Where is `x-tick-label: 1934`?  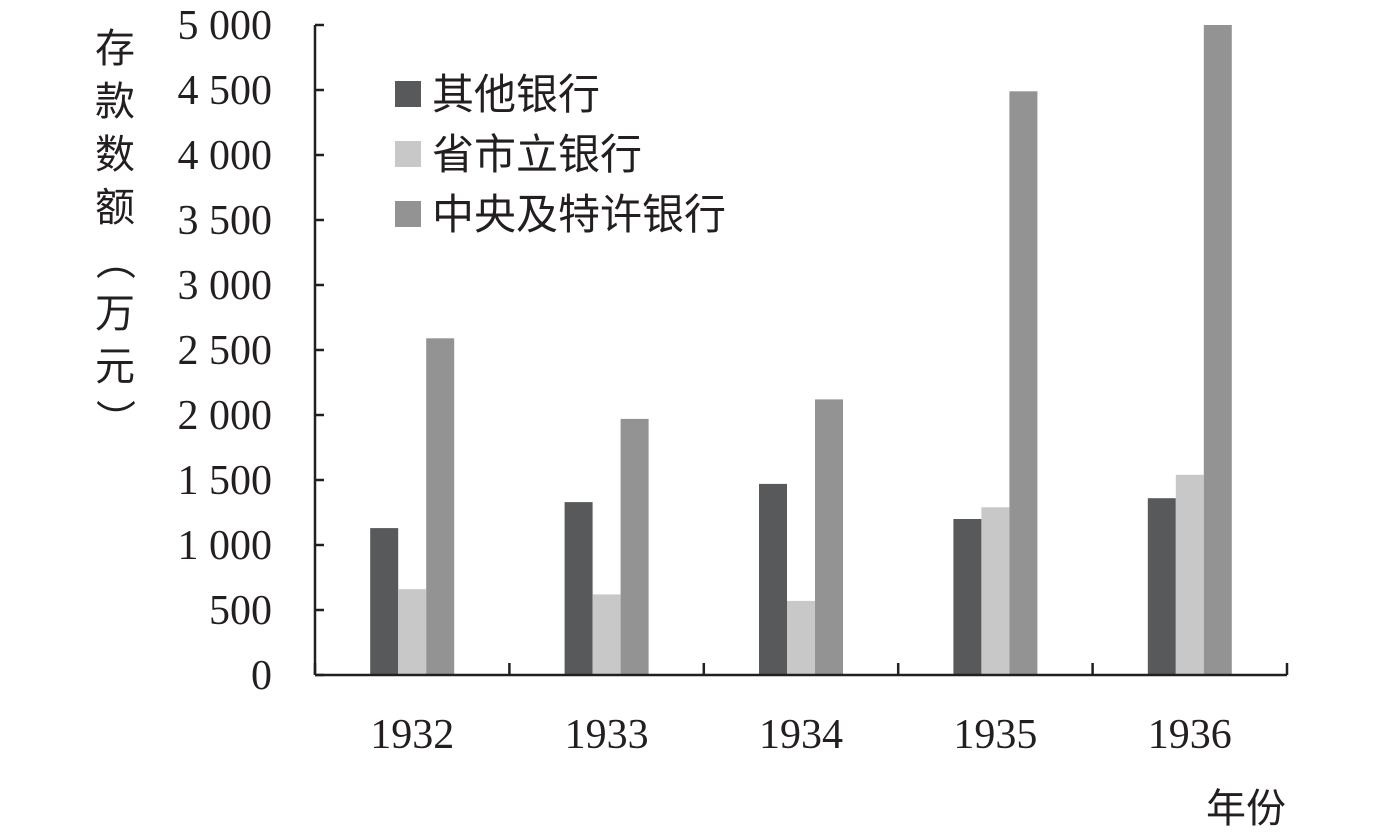 x-tick-label: 1934 is located at coordinates (801, 735).